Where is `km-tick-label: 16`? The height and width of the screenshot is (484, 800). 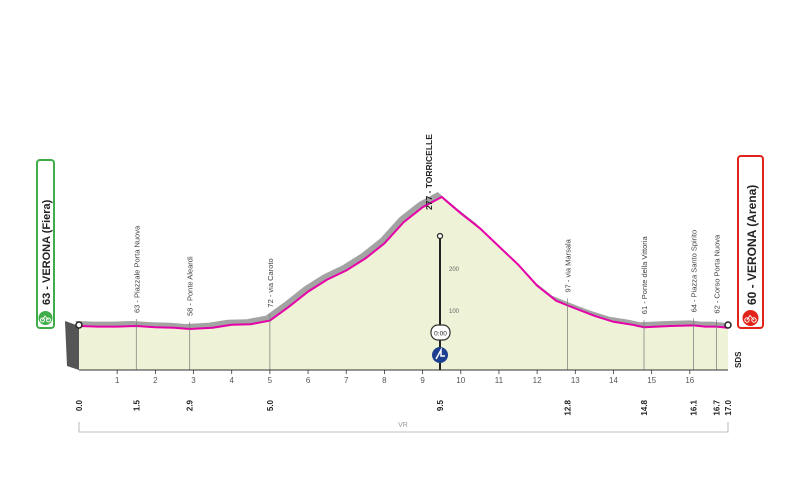 km-tick-label: 16 is located at coordinates (689, 380).